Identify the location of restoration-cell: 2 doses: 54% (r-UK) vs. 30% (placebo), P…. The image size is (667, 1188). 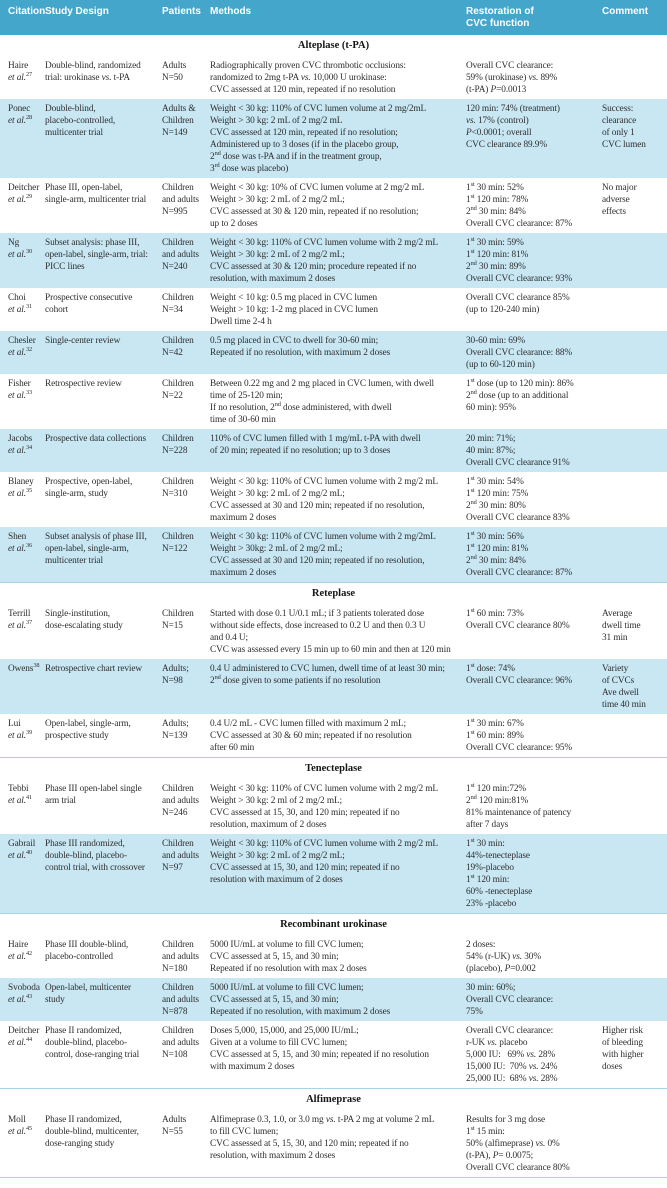
(503, 957).